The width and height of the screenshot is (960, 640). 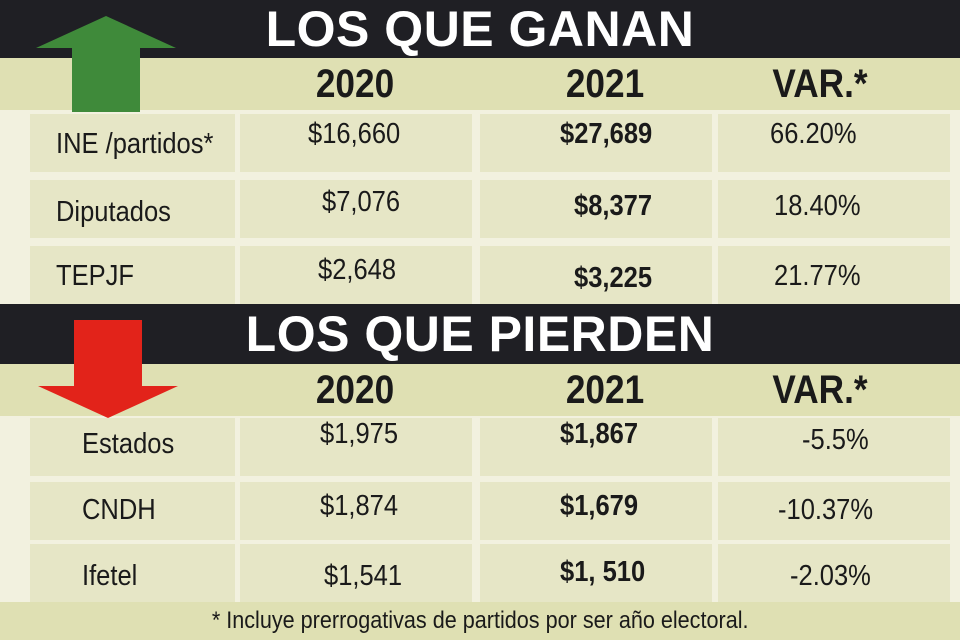 I want to click on gain-header-2021: 2021, so click(x=605, y=83).